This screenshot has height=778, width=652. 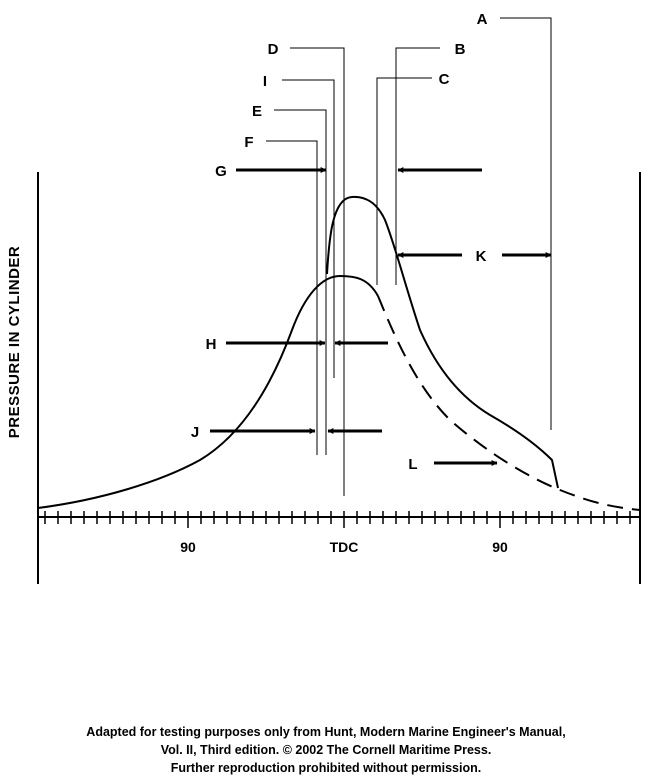 What do you see at coordinates (417, 166) in the screenshot?
I see `leader-b` at bounding box center [417, 166].